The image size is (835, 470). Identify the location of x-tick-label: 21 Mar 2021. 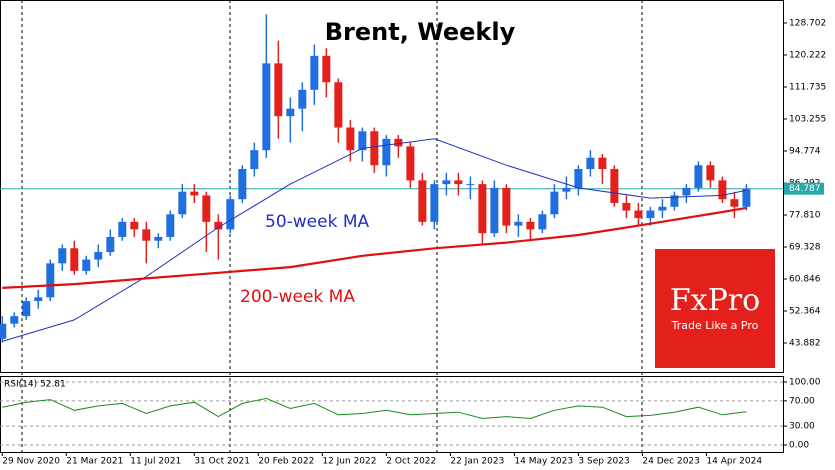
(94, 462).